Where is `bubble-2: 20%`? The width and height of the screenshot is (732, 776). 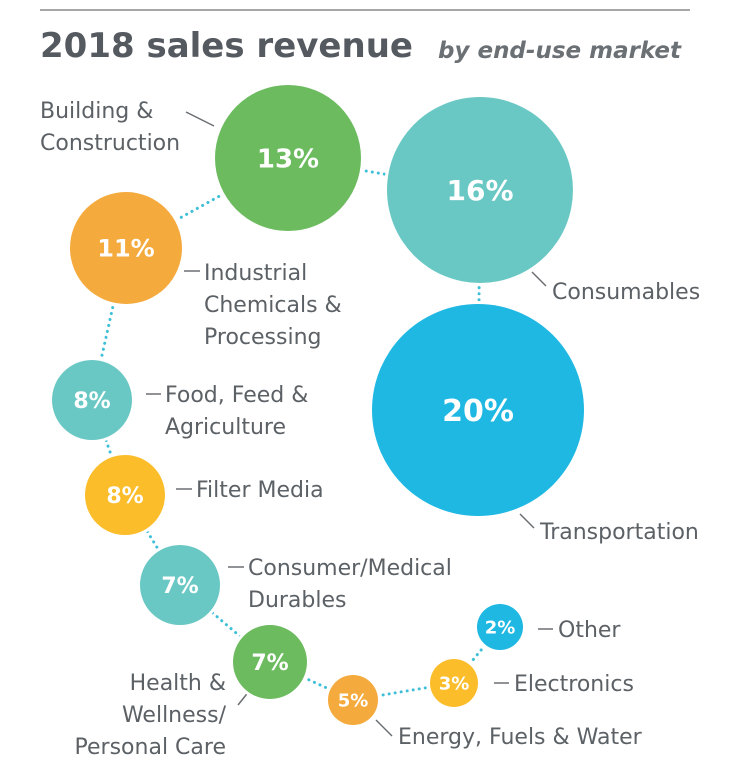
bubble-2: 20% is located at coordinates (478, 410).